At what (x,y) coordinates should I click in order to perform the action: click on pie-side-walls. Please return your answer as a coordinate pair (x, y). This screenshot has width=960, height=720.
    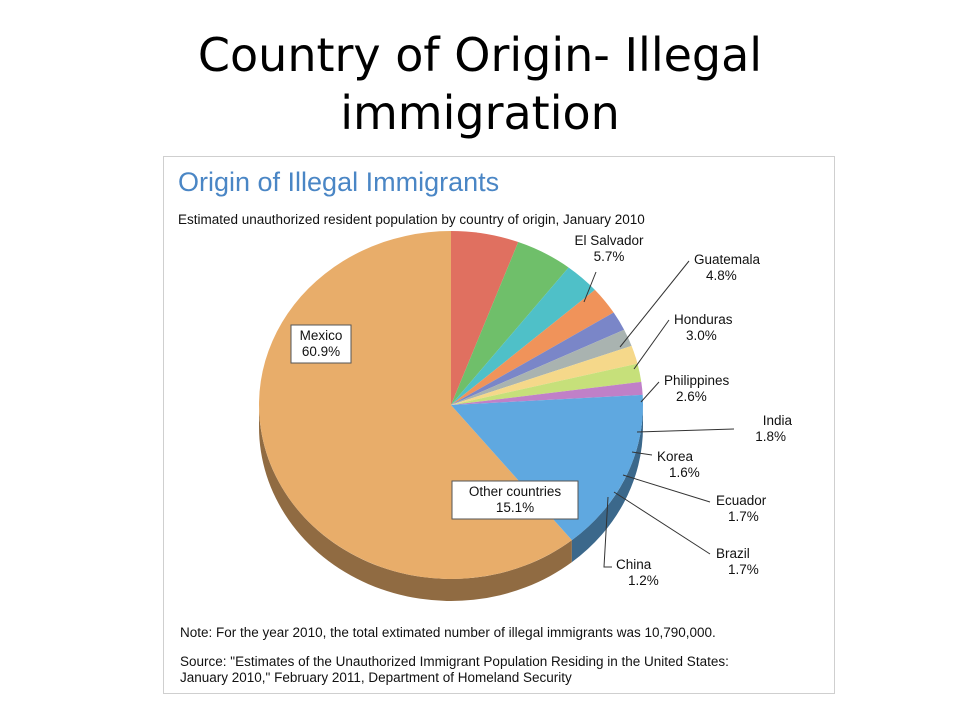
    Looking at the image, I should click on (451, 503).